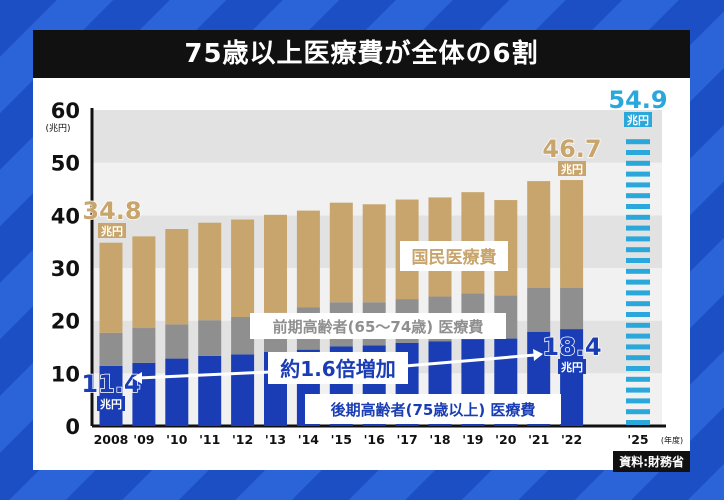 This screenshot has height=500, width=724. What do you see at coordinates (209, 439) in the screenshot?
I see `x-tick-label: '11` at bounding box center [209, 439].